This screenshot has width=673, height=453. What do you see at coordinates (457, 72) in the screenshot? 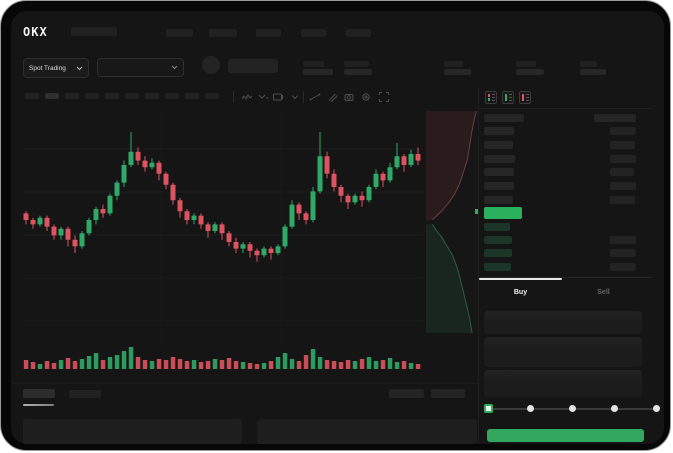
I see `stat-value-placeholder` at bounding box center [457, 72].